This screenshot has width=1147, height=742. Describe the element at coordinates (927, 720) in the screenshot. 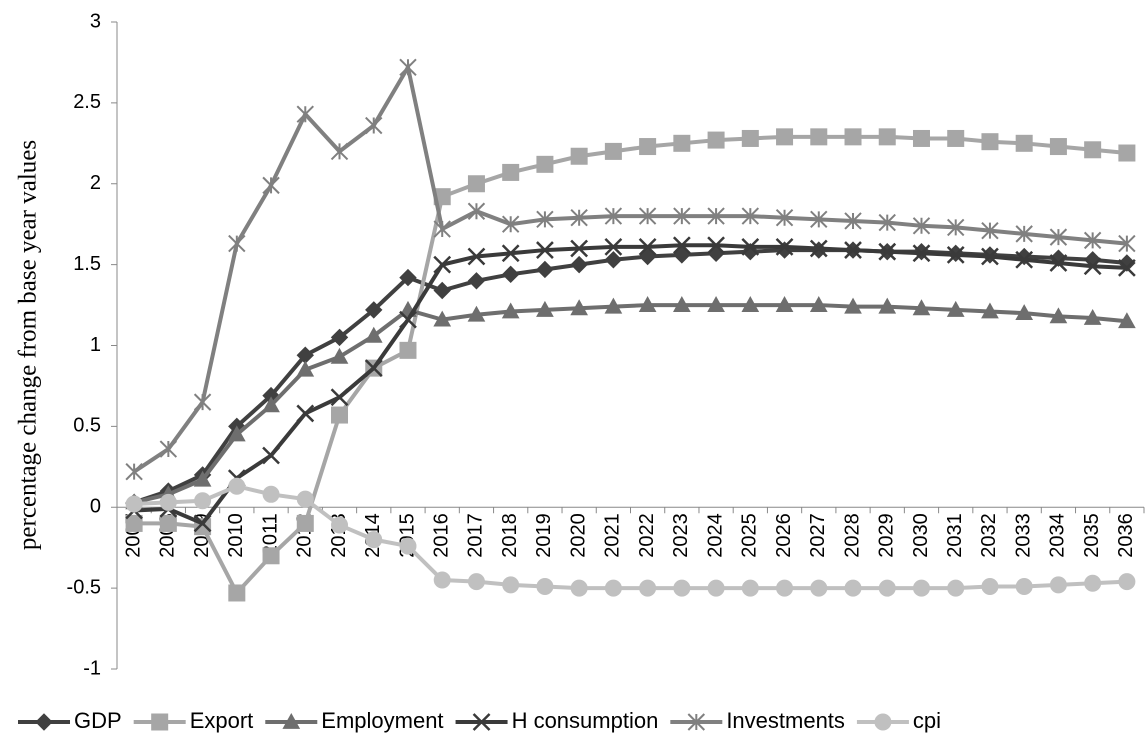

I see `legend-label: cpi` at that location.